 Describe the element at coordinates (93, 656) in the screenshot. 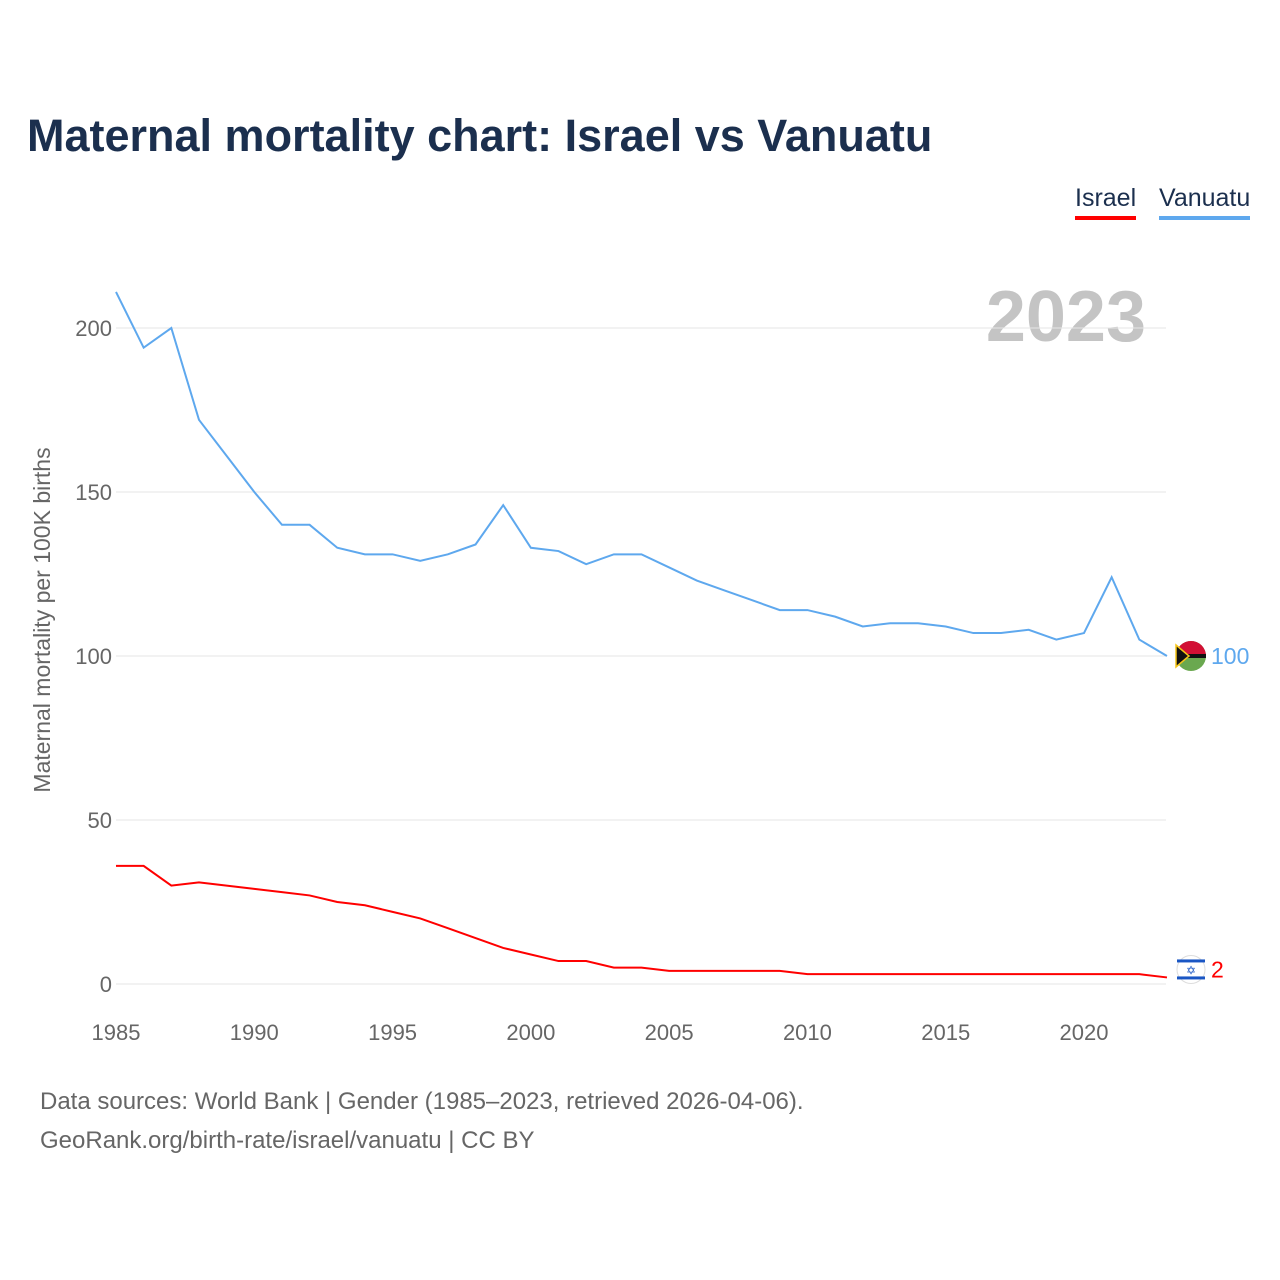

I see `y-tick-label: 100` at that location.